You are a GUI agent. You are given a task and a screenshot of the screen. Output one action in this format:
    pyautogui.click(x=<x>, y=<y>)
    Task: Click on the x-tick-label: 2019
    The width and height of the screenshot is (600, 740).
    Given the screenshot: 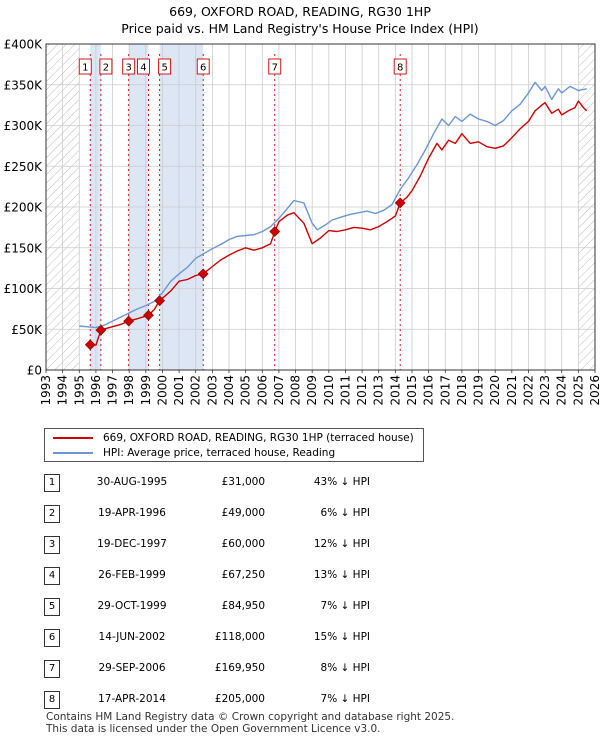 What is the action you would take?
    pyautogui.click(x=479, y=390)
    